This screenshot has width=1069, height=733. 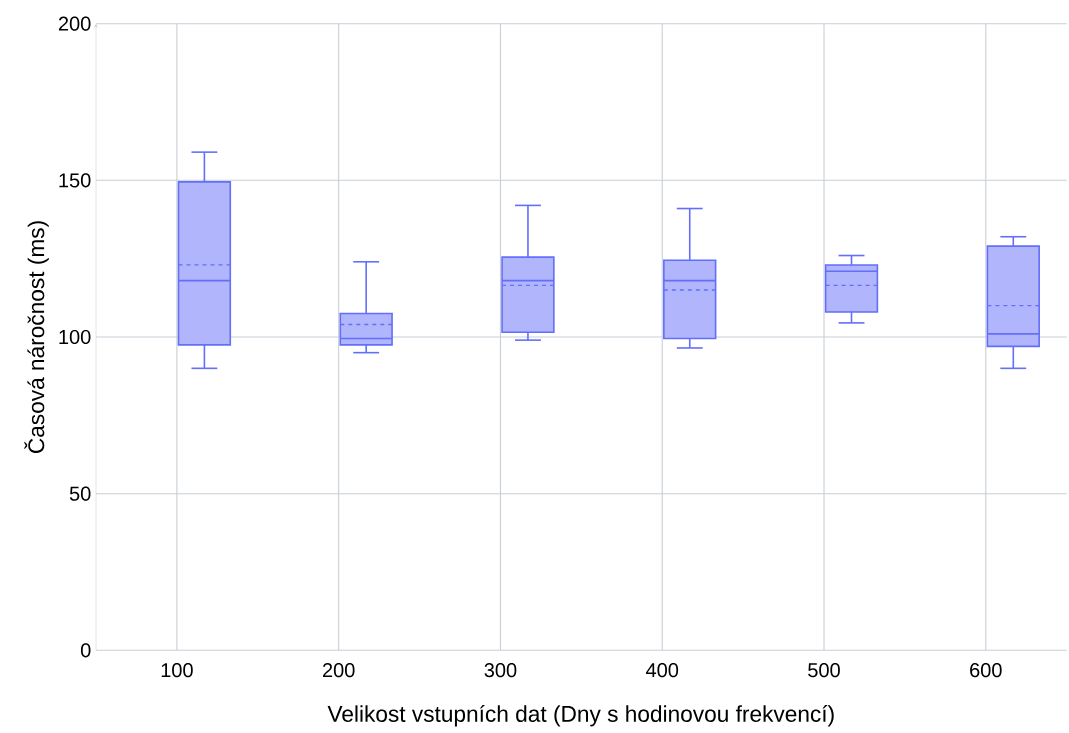 I want to click on x-tick-label: 600, so click(x=986, y=670).